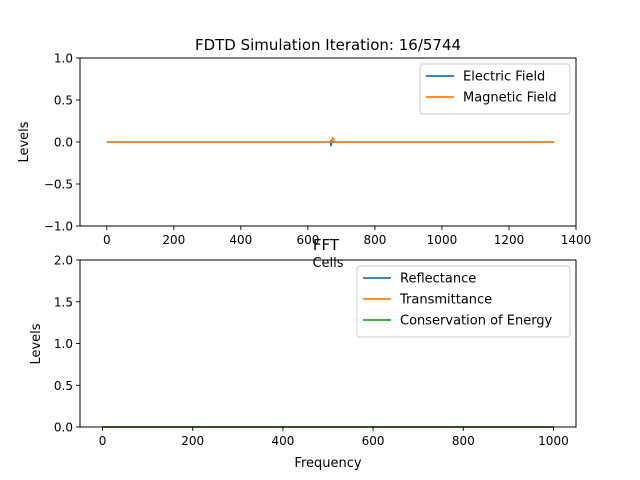  I want to click on fdtd-ytick-label: 0.0, so click(63, 143).